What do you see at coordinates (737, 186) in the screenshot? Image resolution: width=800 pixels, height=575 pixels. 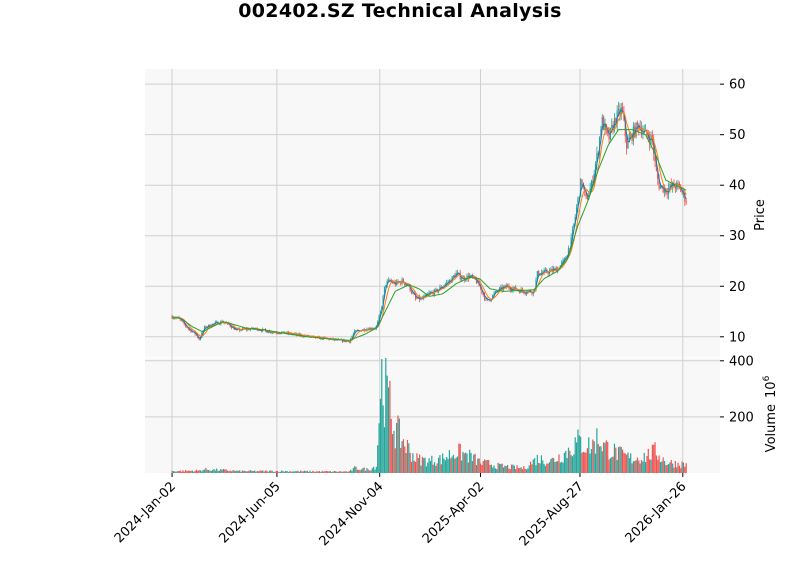 I see `price-tick-label: 40` at bounding box center [737, 186].